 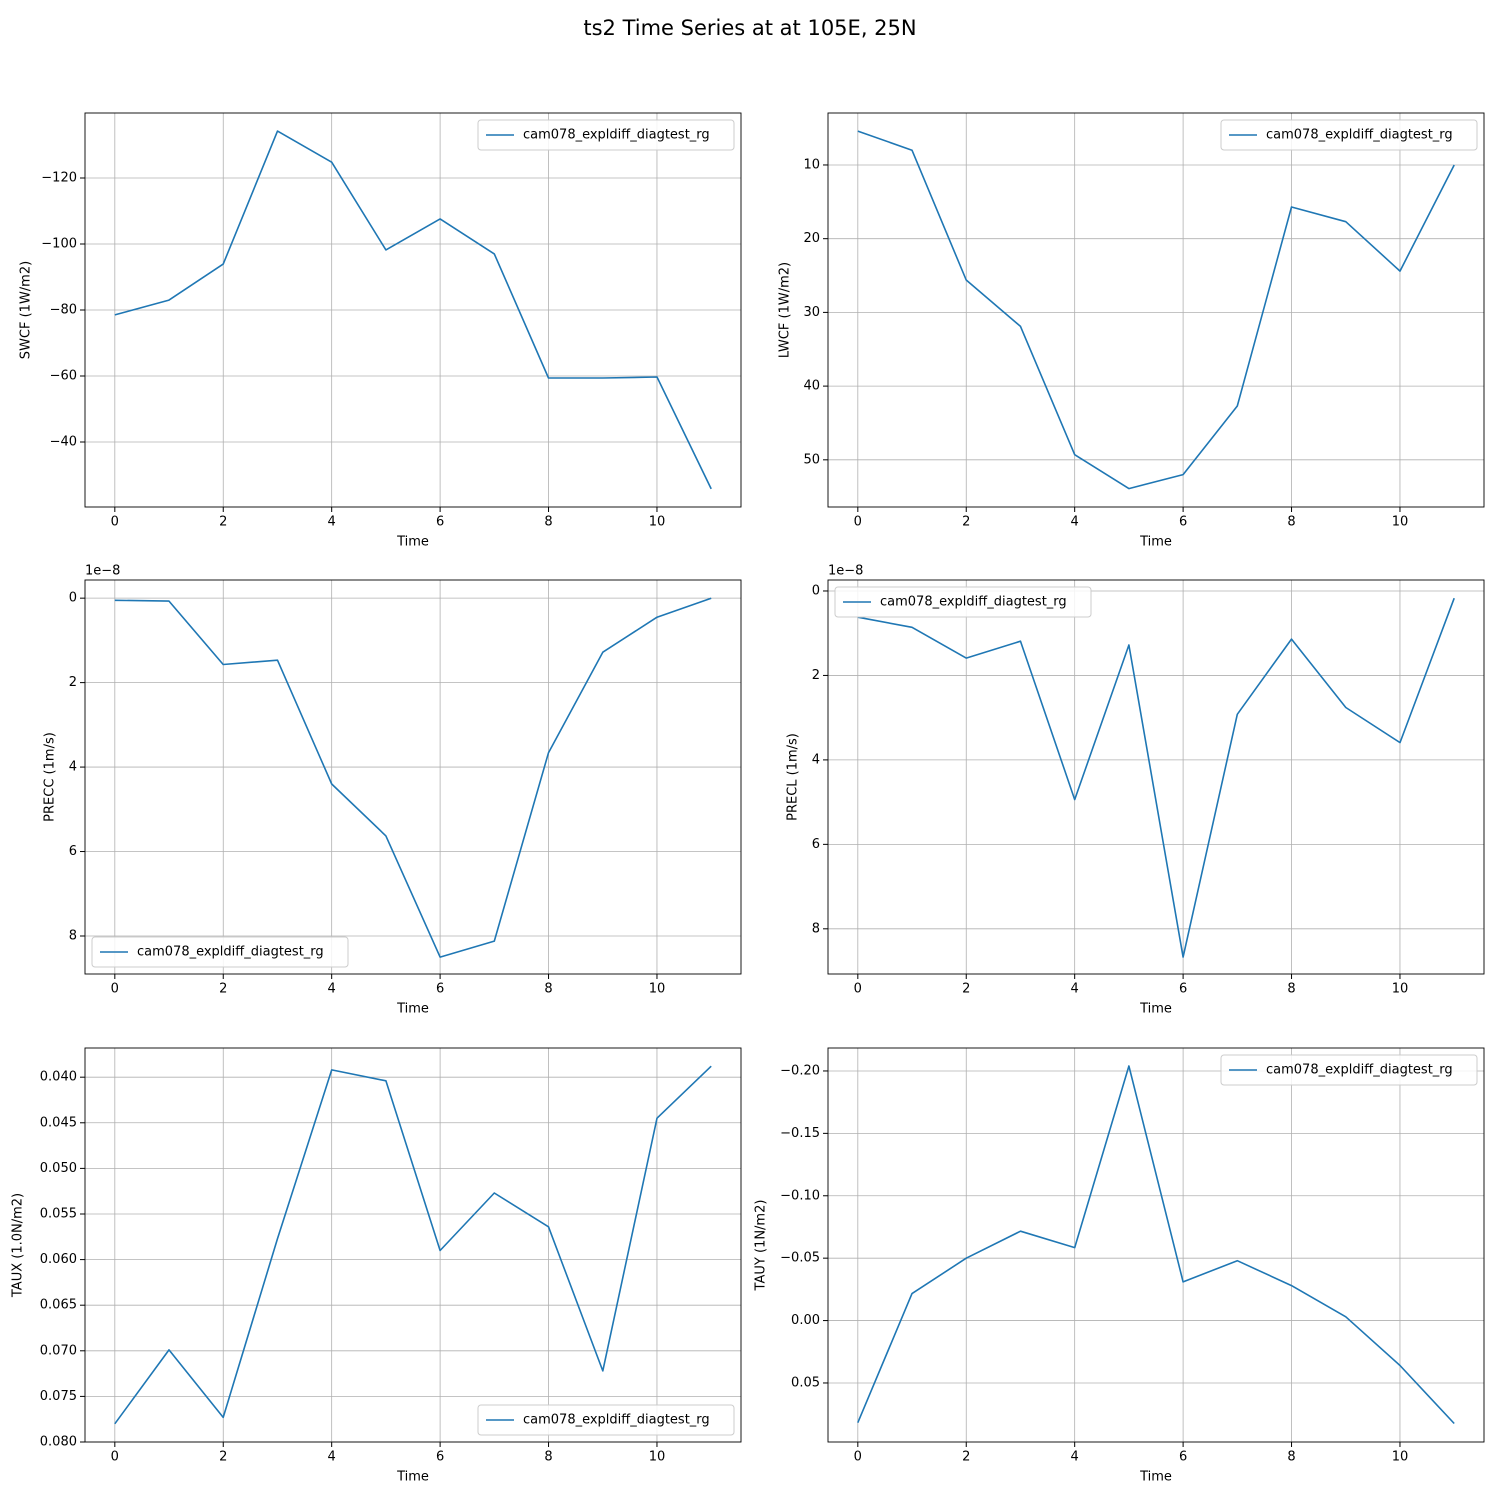 I want to click on y-tick-label: 2, so click(x=816, y=675).